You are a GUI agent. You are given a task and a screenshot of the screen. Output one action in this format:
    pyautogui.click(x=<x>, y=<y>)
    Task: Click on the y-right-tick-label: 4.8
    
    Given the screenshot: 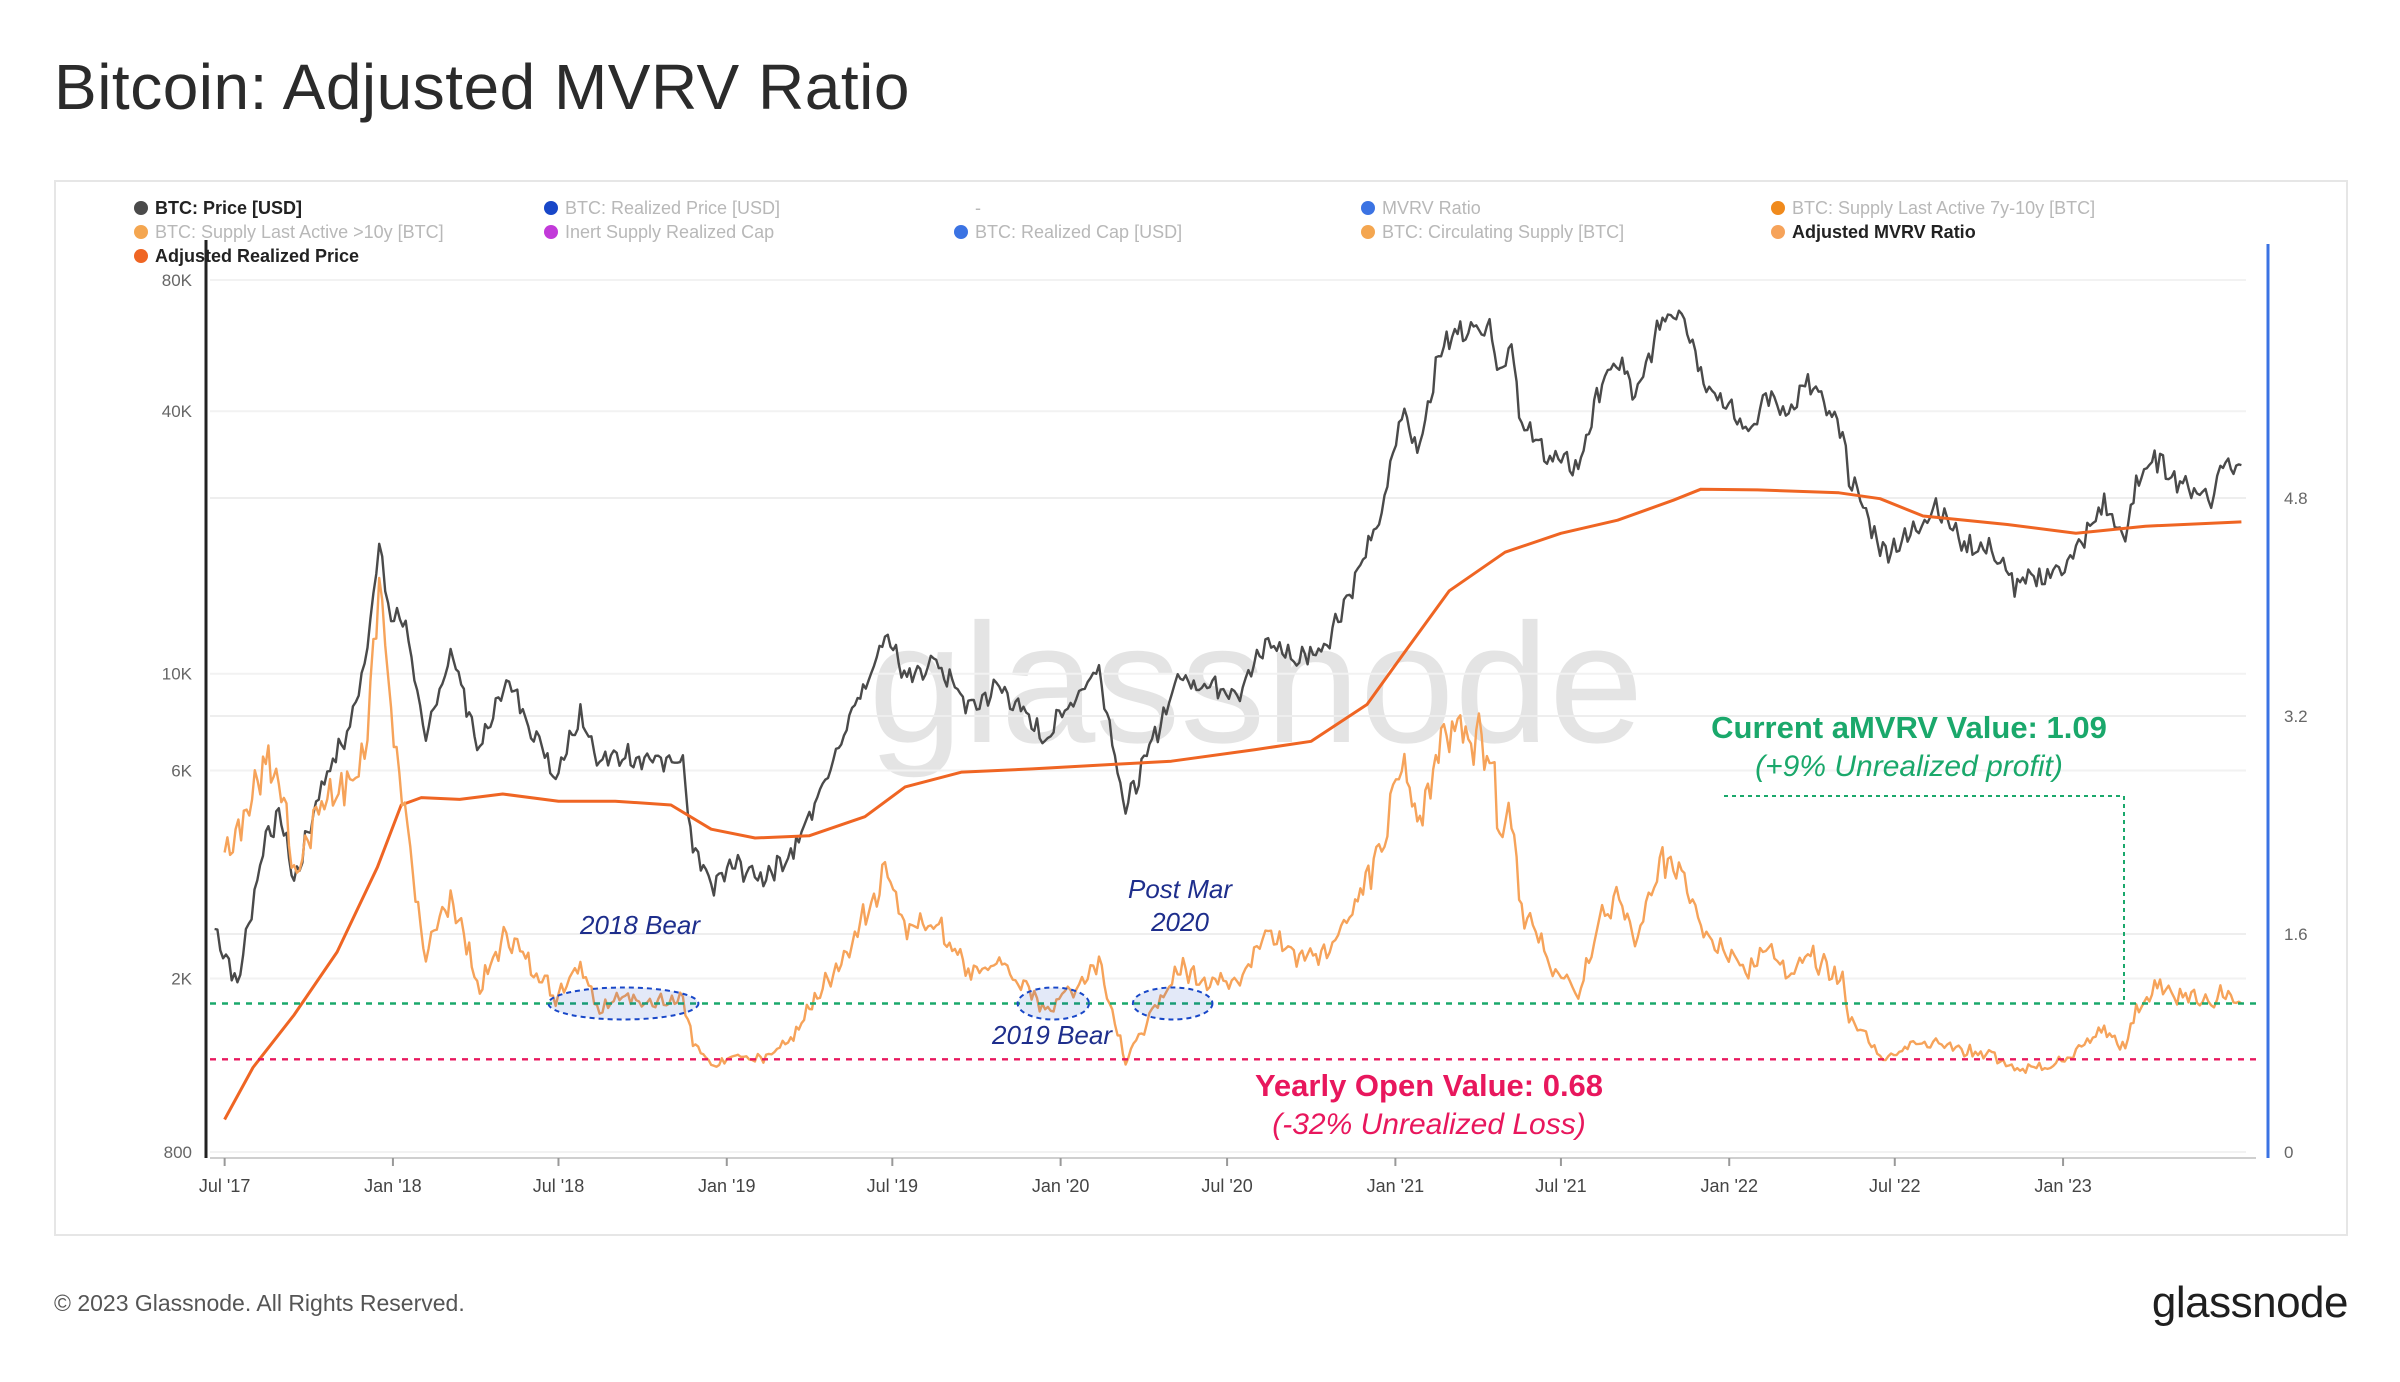 What is the action you would take?
    pyautogui.click(x=2296, y=498)
    